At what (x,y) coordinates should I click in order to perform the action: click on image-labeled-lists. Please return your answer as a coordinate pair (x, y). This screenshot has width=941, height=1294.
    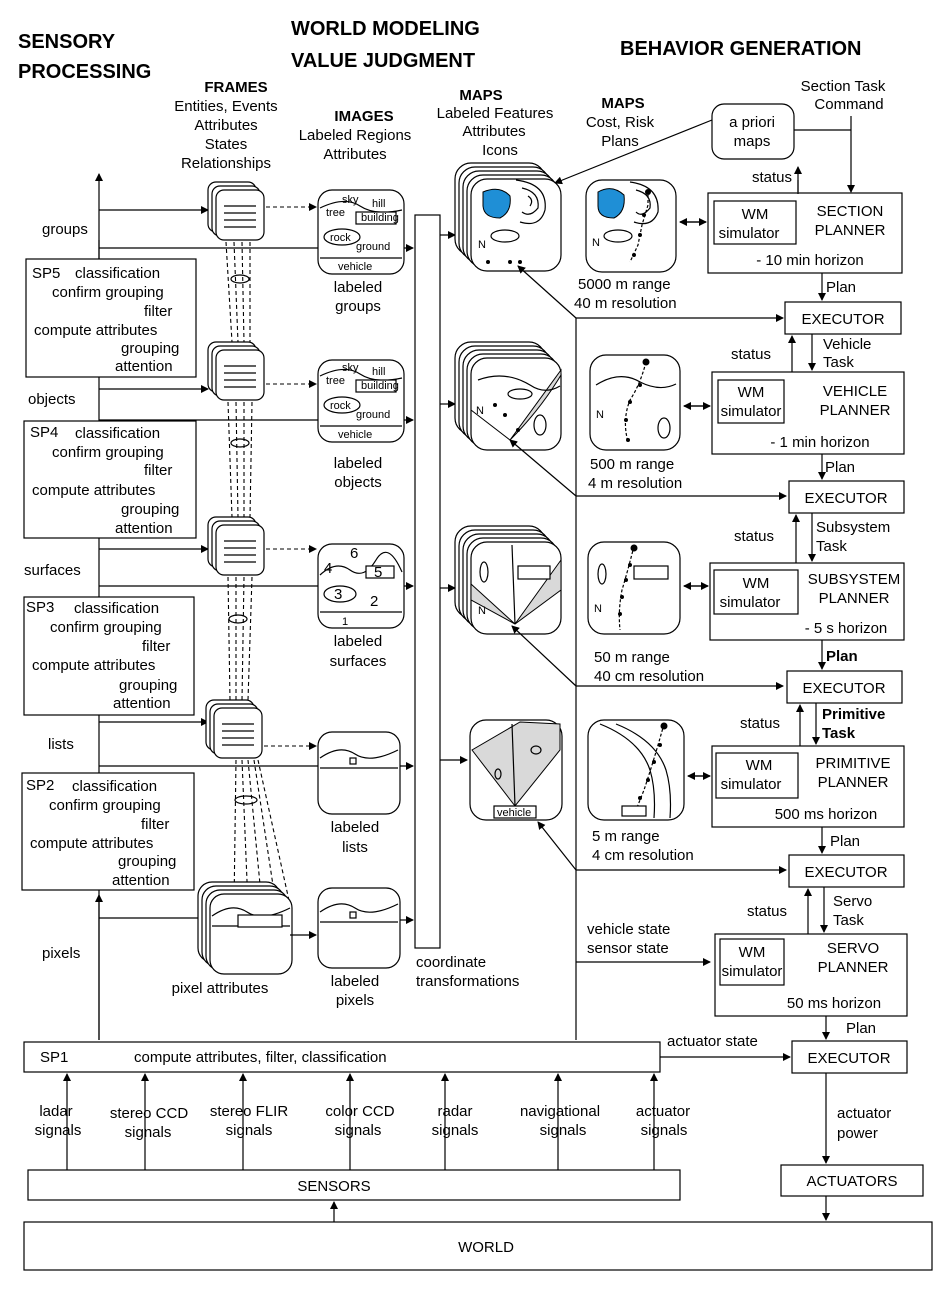
    Looking at the image, I should click on (359, 773).